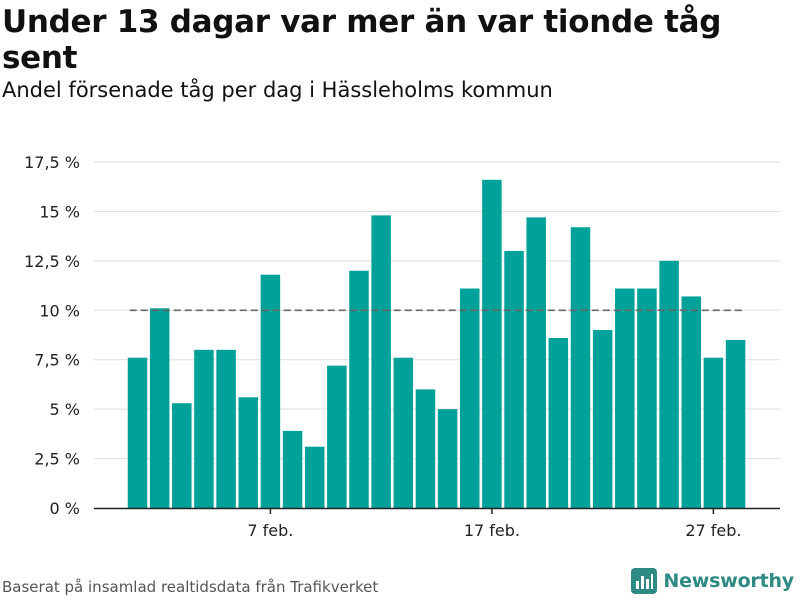 This screenshot has width=800, height=600. I want to click on y-axis-tick-labels: 0 % 2,5 % 5 % 7,5 % 10 % 12,5 % 15 % 17,5 %, so click(52, 335).